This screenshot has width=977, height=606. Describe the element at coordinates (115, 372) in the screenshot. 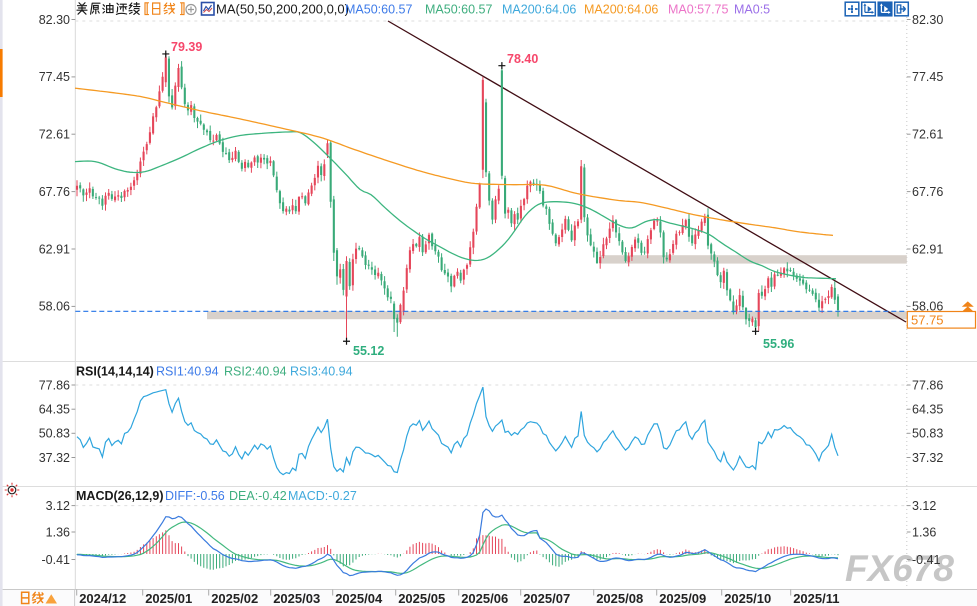

I see `svg-text: RSI(14,14,14)` at that location.